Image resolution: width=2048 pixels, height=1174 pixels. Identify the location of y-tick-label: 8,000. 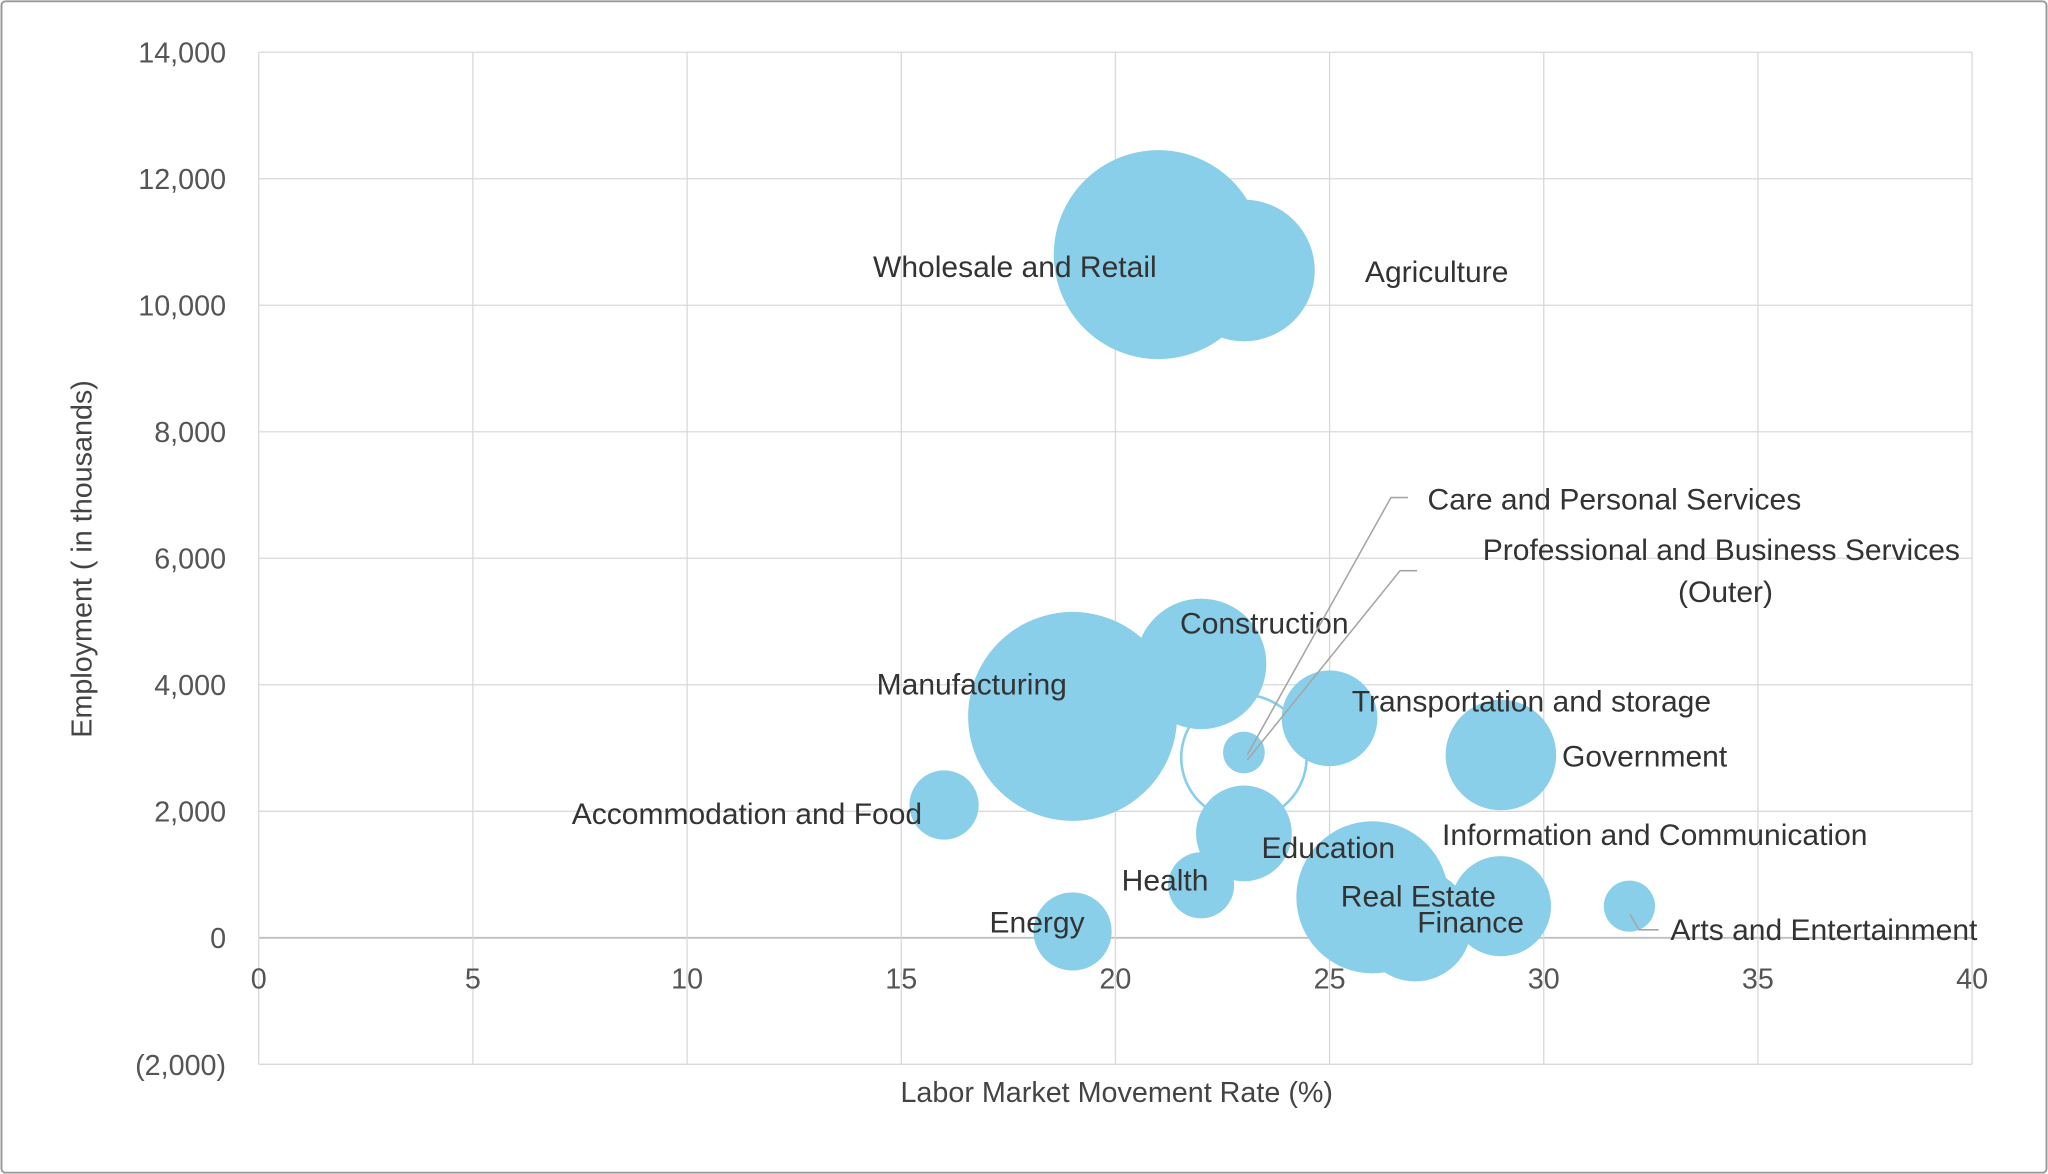
(190, 433).